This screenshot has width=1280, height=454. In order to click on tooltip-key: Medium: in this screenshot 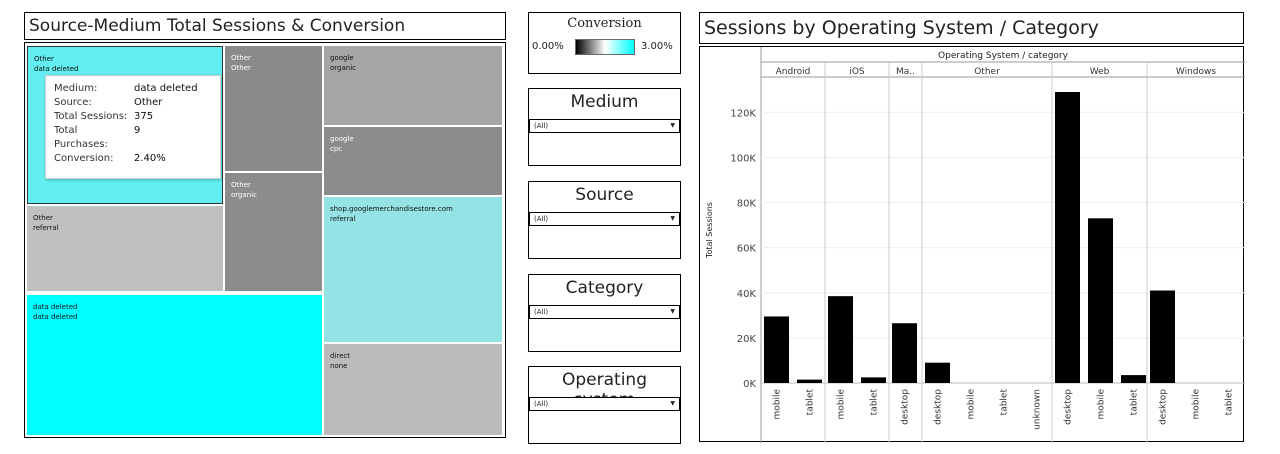, I will do `click(76, 88)`.